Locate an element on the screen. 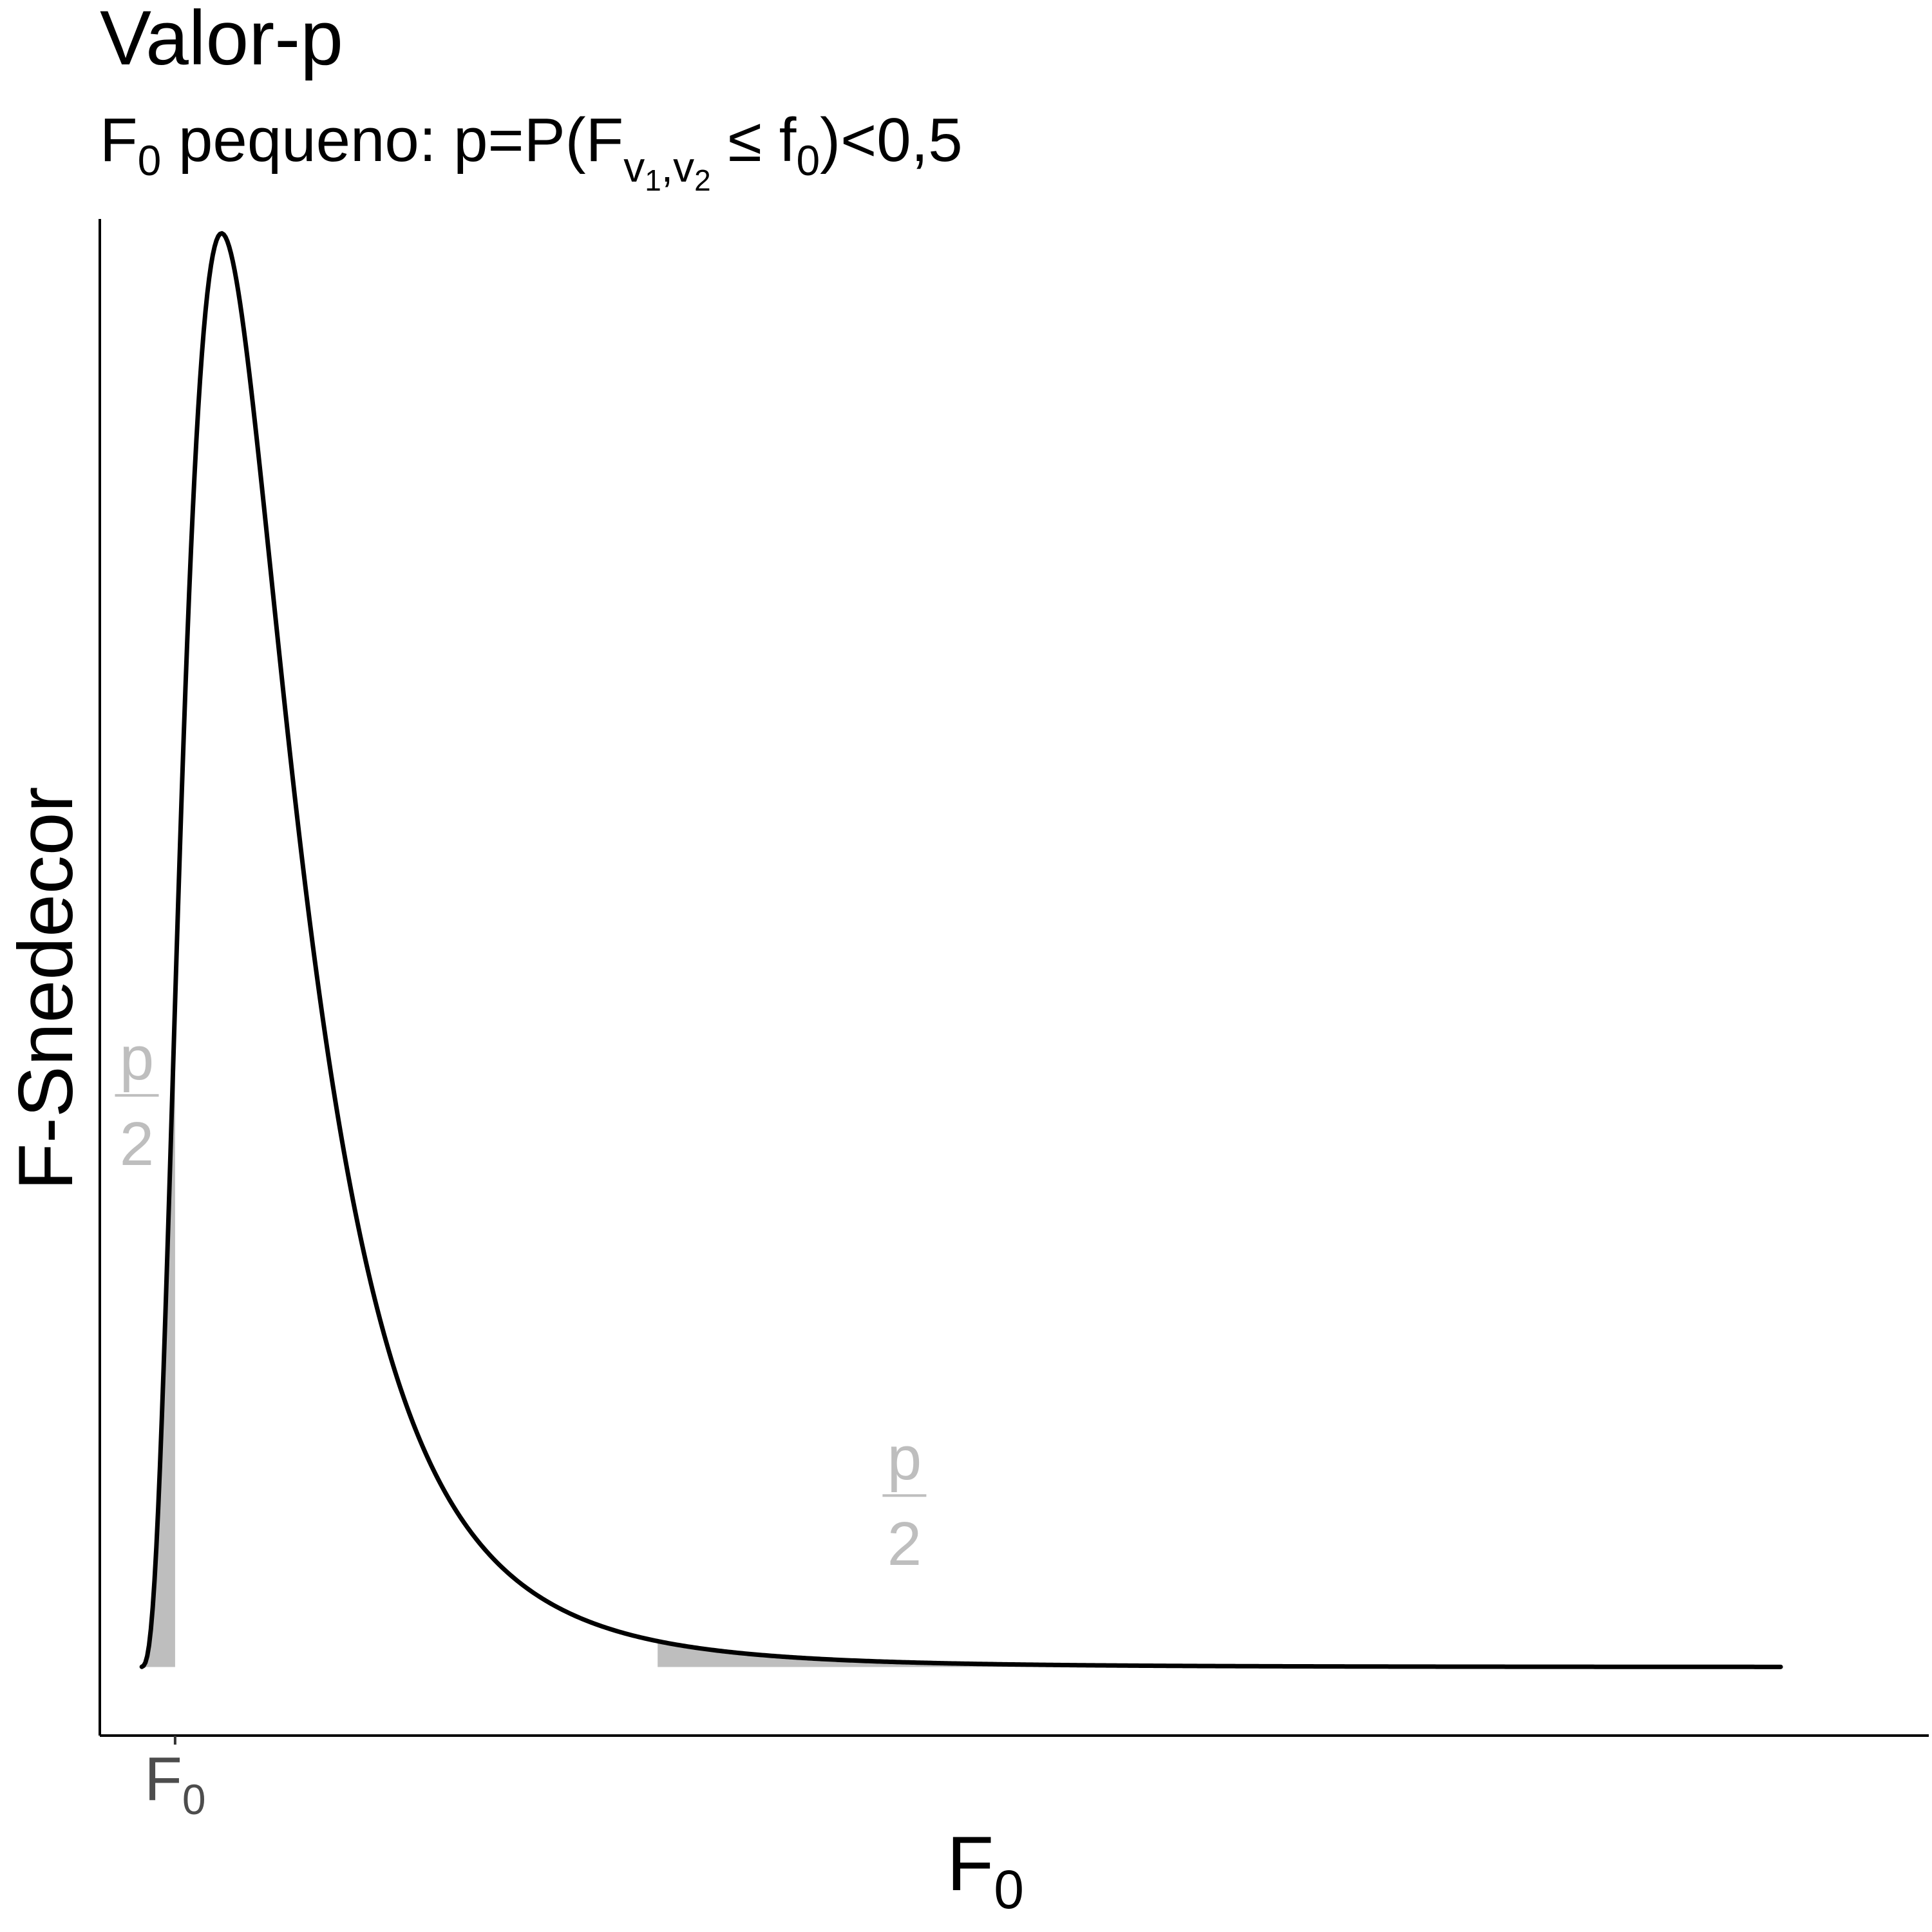 The width and height of the screenshot is (1932, 1932). subtitle-pre: F is located at coordinates (119, 140).